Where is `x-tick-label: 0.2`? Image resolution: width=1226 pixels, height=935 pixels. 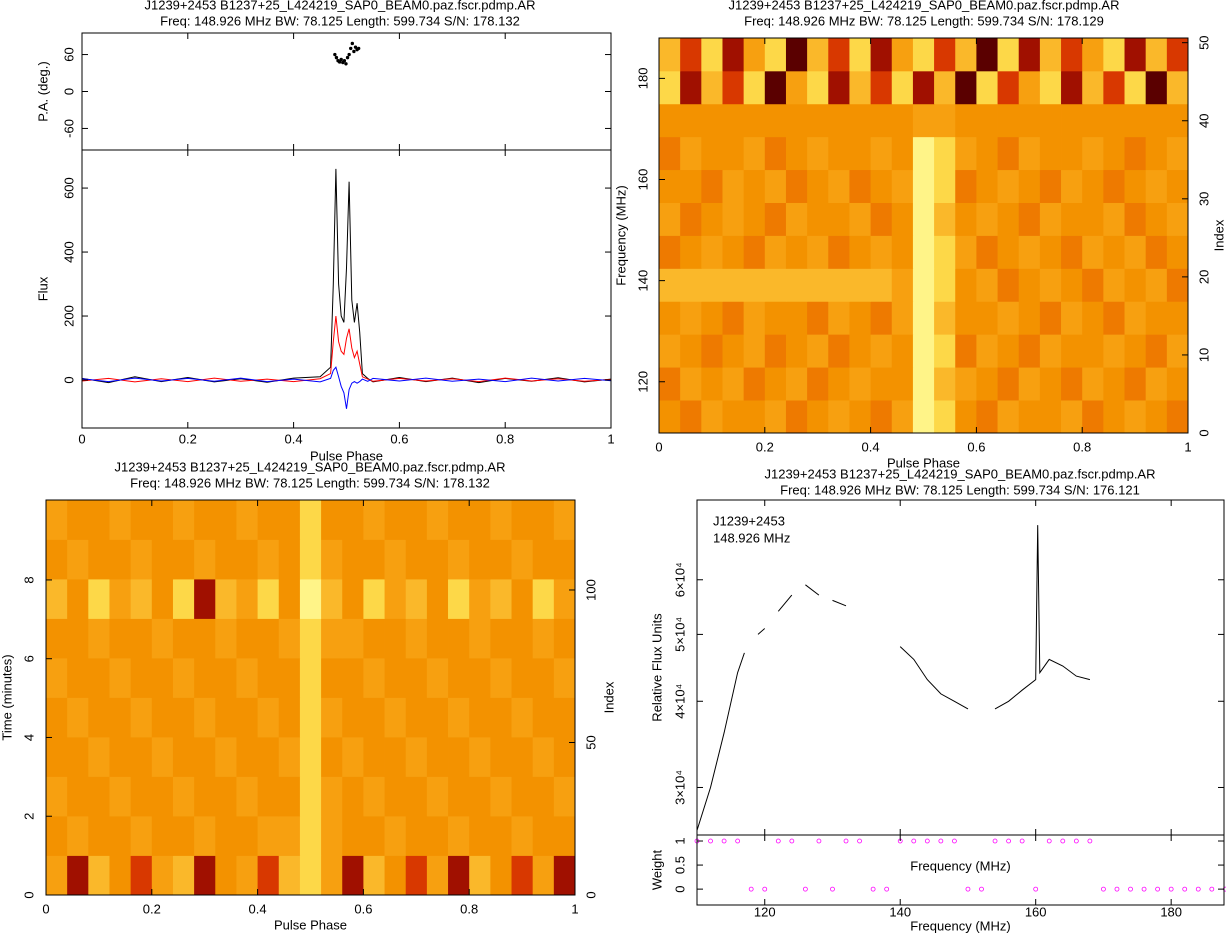
x-tick-label: 0.2 is located at coordinates (188, 438).